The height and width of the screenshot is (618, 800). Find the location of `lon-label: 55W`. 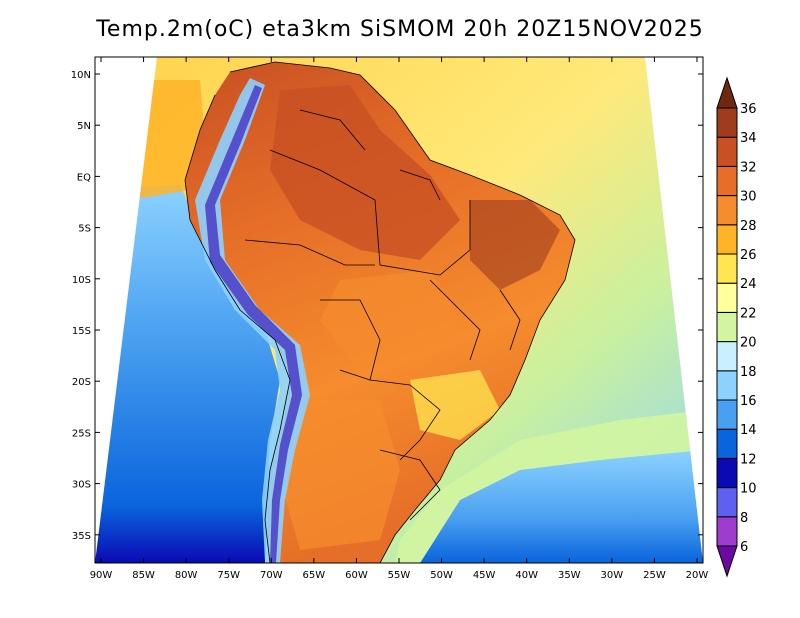

lon-label: 55W is located at coordinates (399, 575).